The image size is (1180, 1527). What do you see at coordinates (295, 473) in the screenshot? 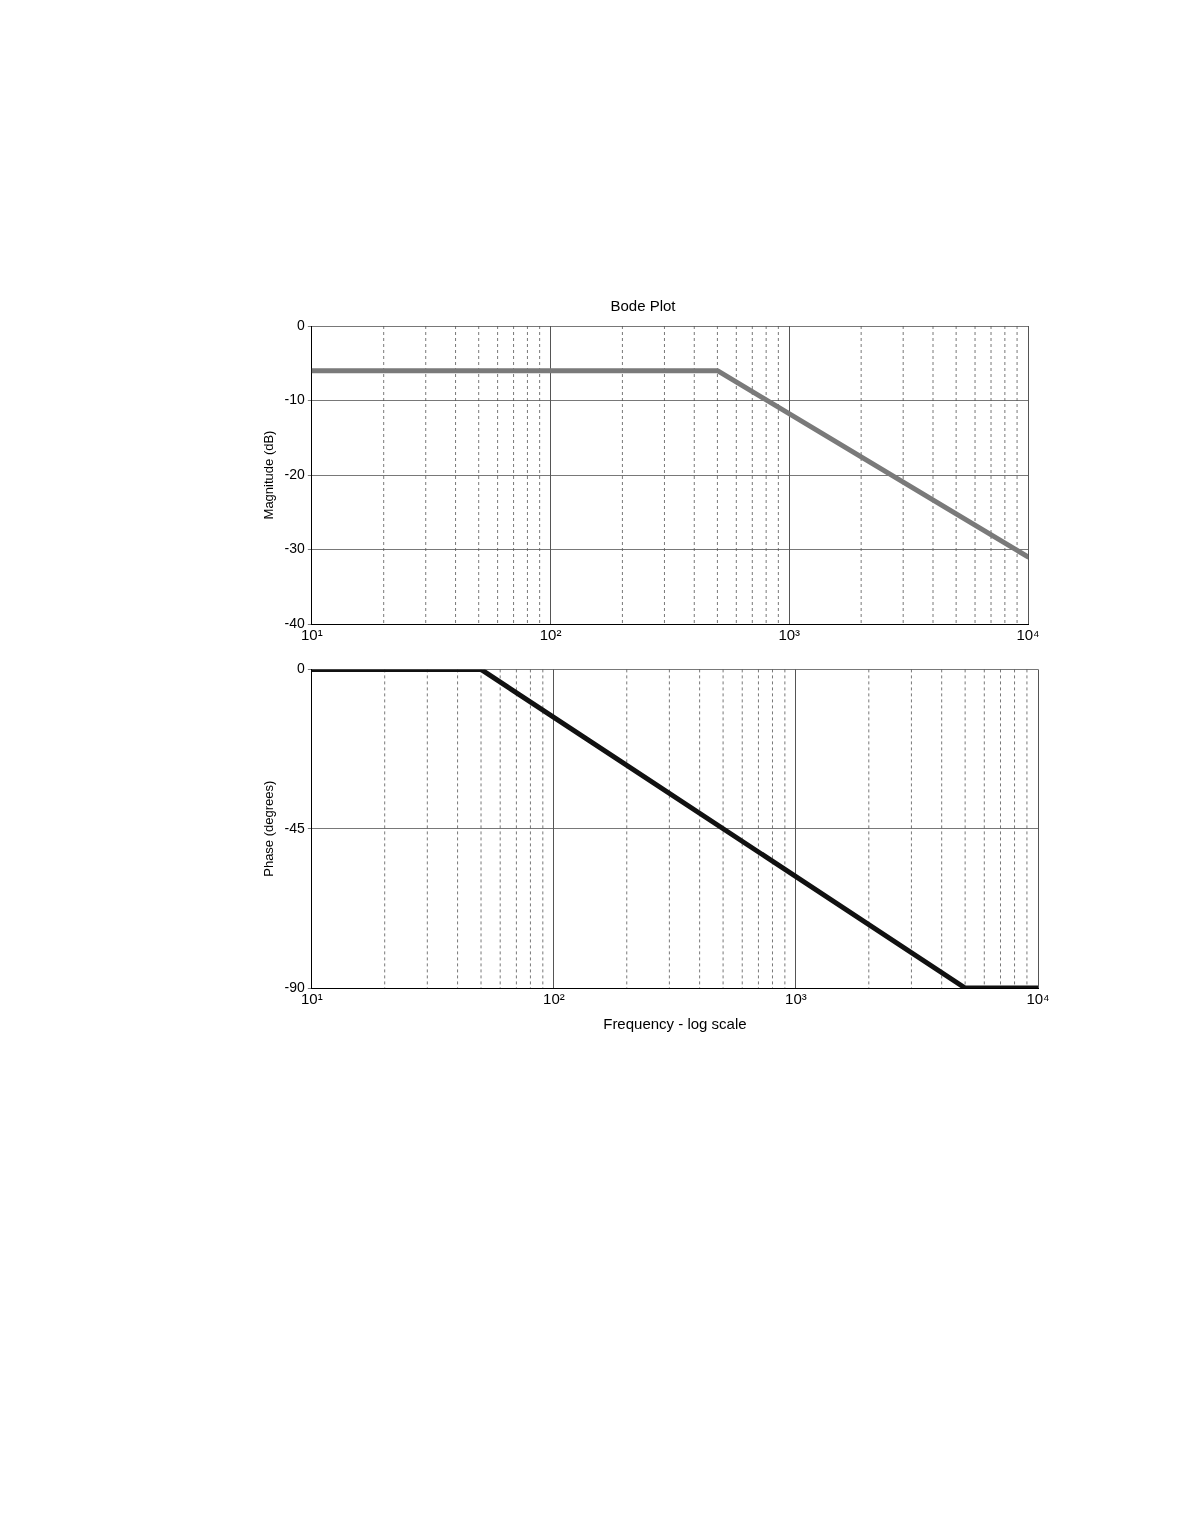
I see `y-tick-label: -20` at bounding box center [295, 473].